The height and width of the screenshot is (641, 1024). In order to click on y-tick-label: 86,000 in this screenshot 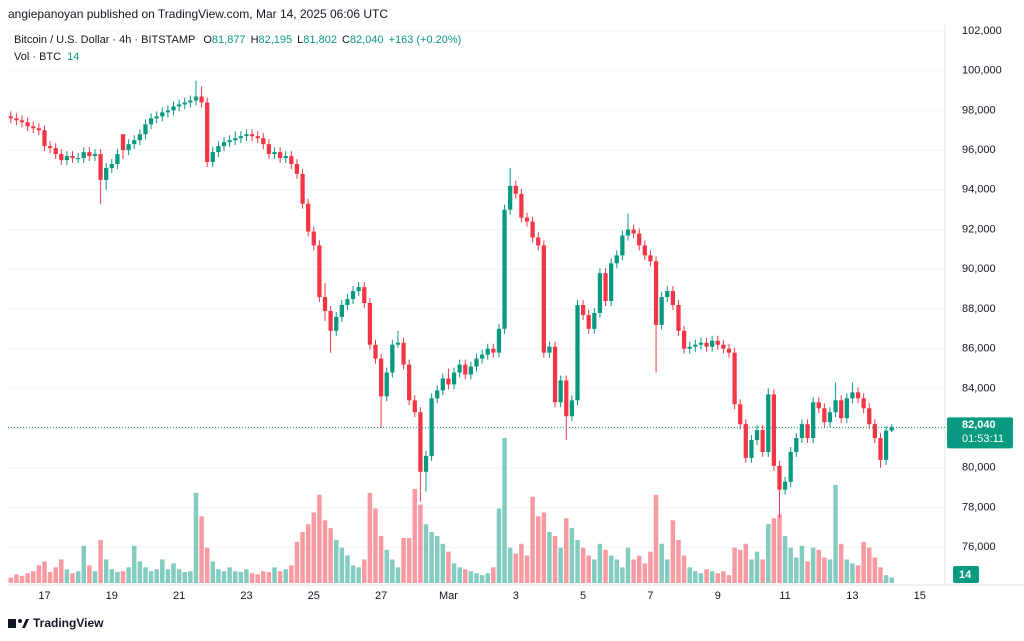, I will do `click(979, 349)`.